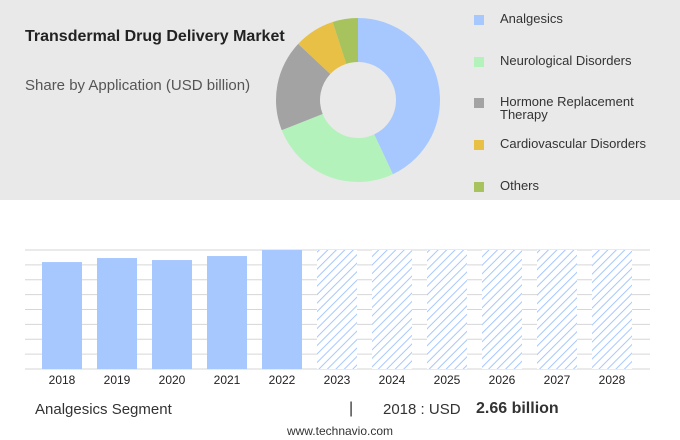 Image resolution: width=680 pixels, height=440 pixels. Describe the element at coordinates (447, 380) in the screenshot. I see `x-tick-label: 2025` at that location.